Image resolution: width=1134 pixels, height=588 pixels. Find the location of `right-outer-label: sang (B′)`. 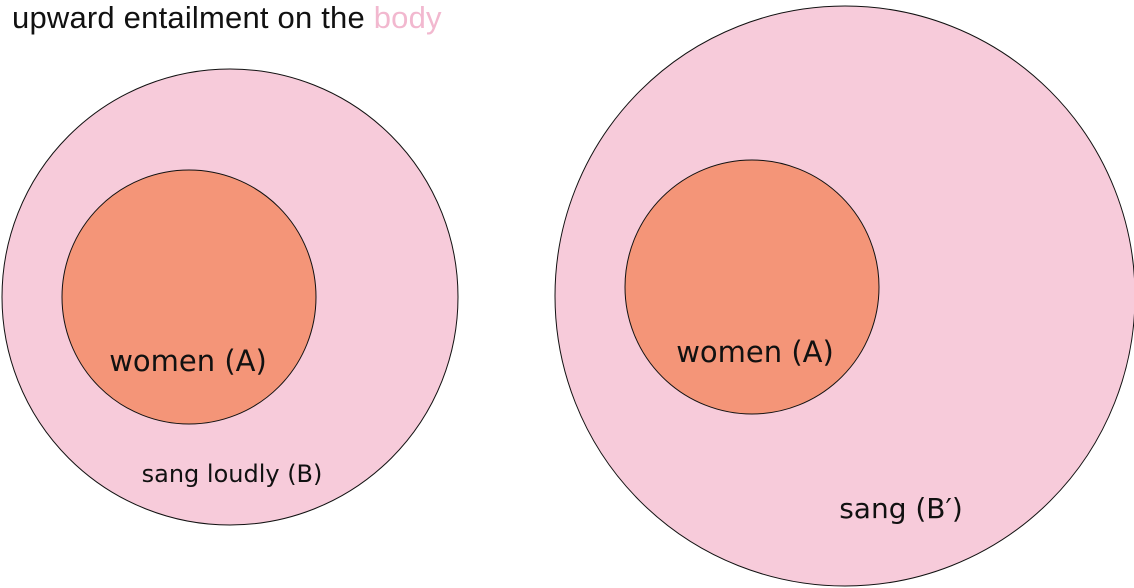

right-outer-label: sang (B′) is located at coordinates (901, 508).